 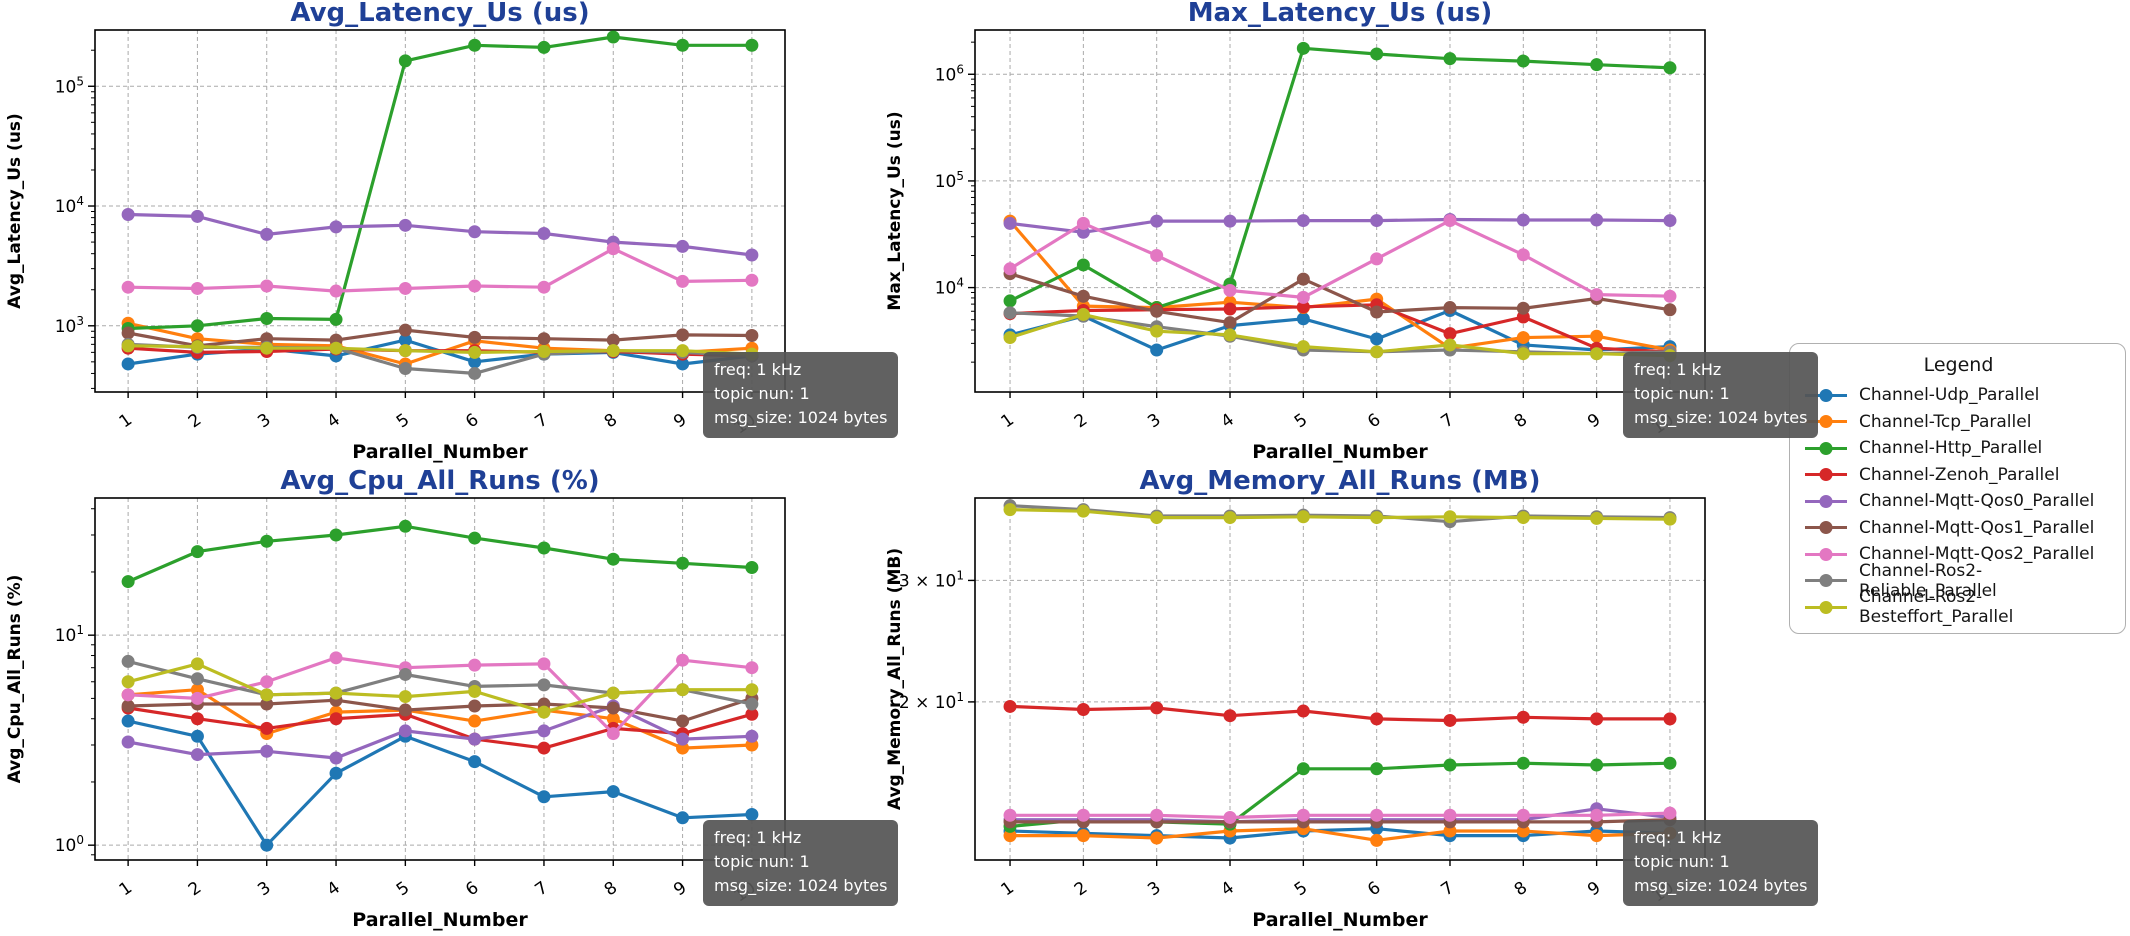 I want to click on y-axis-label: Avg_Latency_Us (us), so click(x=15, y=211).